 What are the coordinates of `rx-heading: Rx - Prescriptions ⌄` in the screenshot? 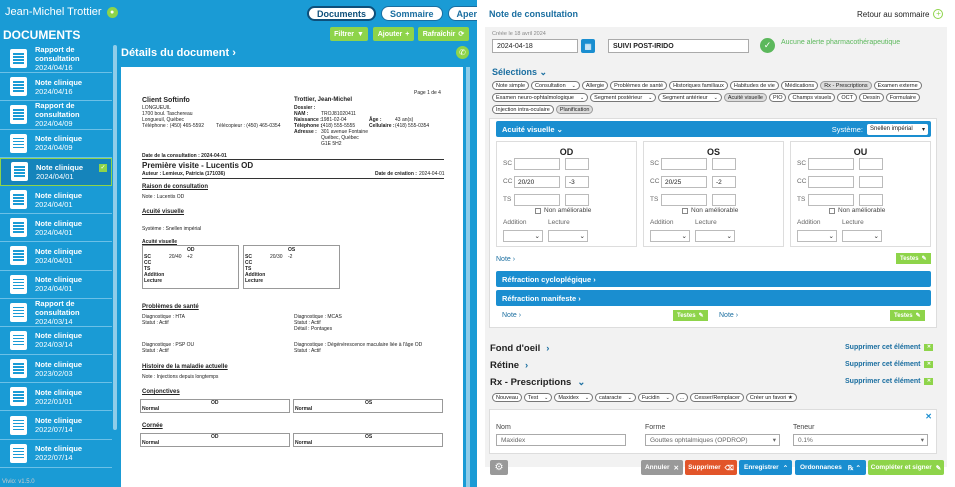 It's located at (537, 382).